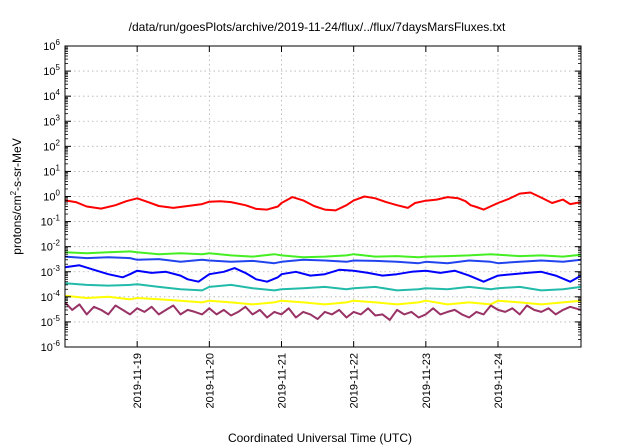 Image resolution: width=640 pixels, height=448 pixels. What do you see at coordinates (58, 167) in the screenshot?
I see `y-tick-exponent: 1` at bounding box center [58, 167].